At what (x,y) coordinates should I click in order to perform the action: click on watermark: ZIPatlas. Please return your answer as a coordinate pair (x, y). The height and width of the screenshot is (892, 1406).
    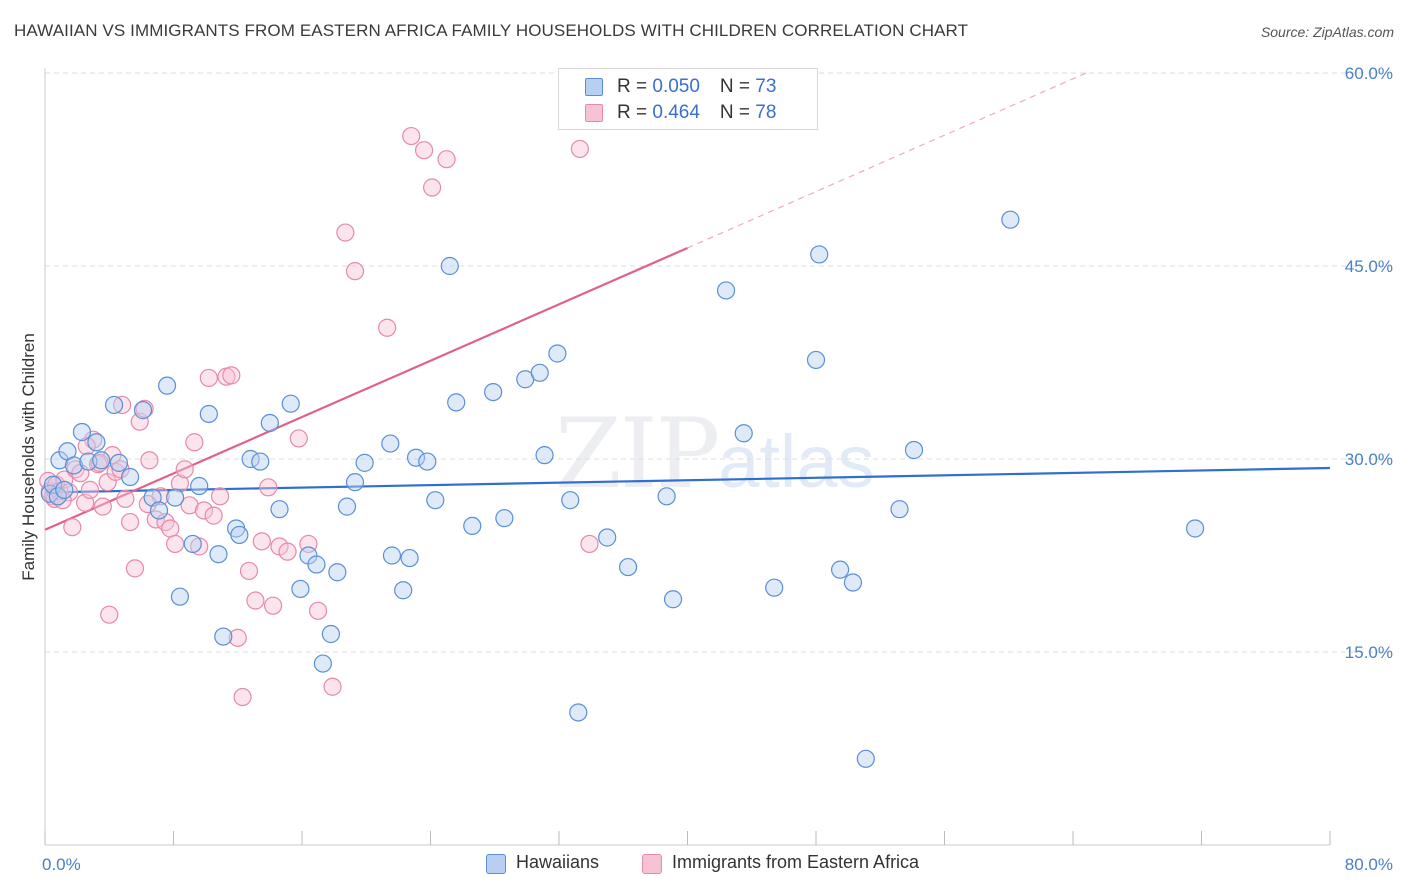
    Looking at the image, I should click on (715, 454).